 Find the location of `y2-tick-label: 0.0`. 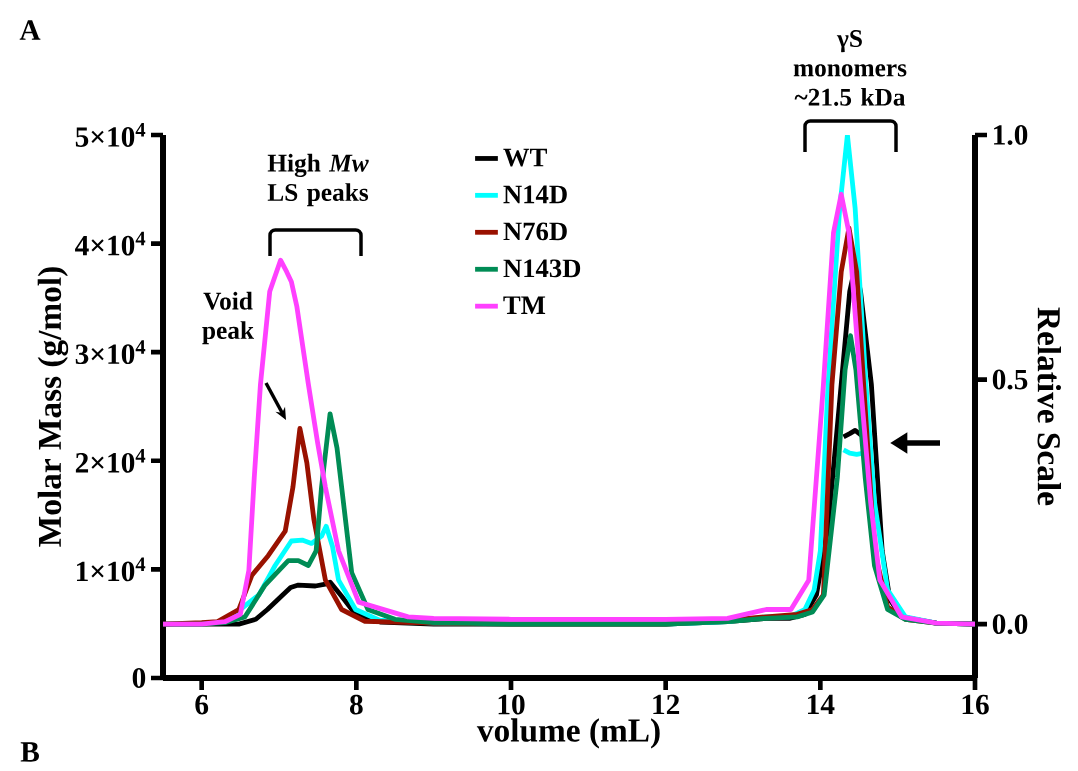

y2-tick-label: 0.0 is located at coordinates (1010, 624).